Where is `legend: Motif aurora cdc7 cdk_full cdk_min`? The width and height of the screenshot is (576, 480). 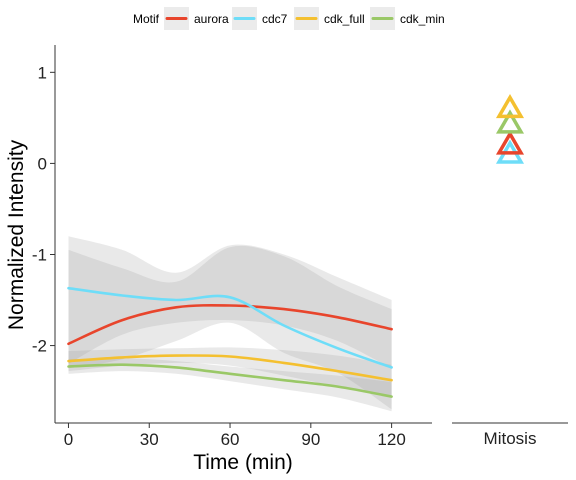
legend: Motif aurora cdc7 cdk_full cdk_min is located at coordinates (289, 18).